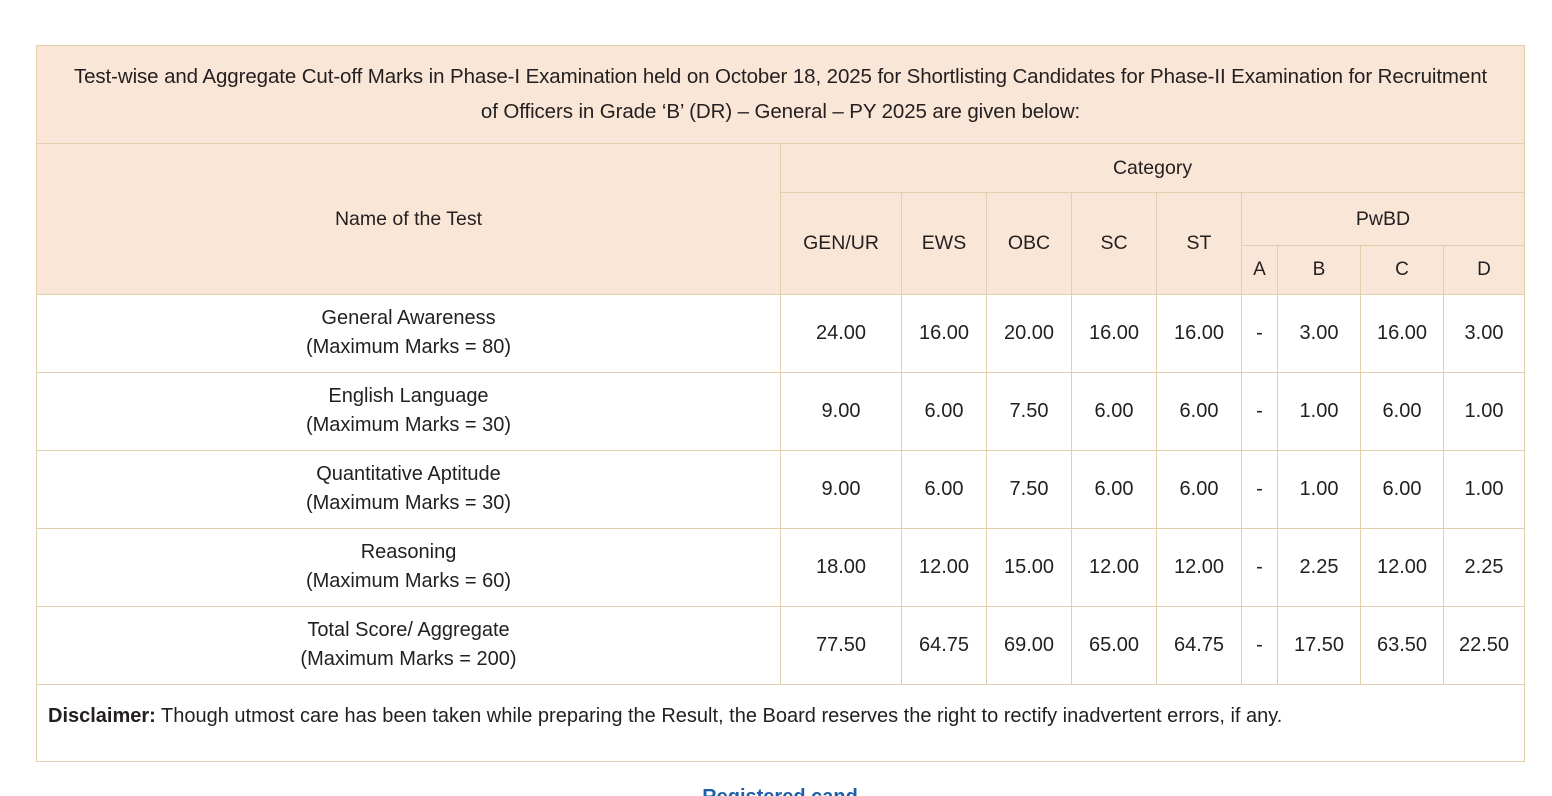 The height and width of the screenshot is (796, 1552). I want to click on header-category-gen-ur: GEN/UR, so click(841, 243).